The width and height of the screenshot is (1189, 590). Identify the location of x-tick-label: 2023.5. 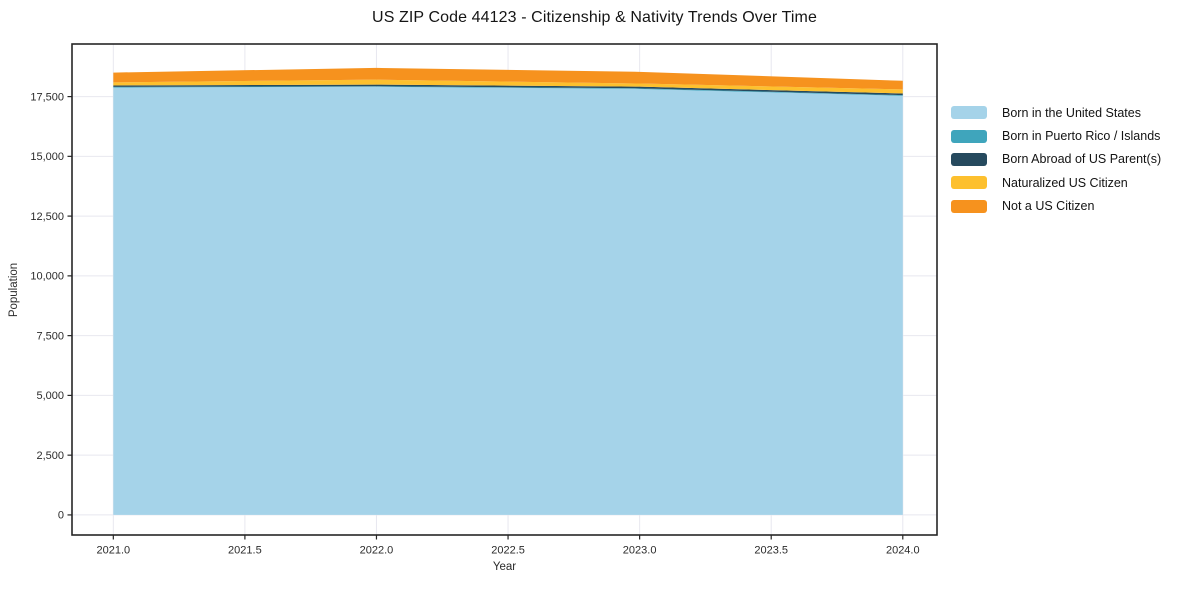
(771, 551).